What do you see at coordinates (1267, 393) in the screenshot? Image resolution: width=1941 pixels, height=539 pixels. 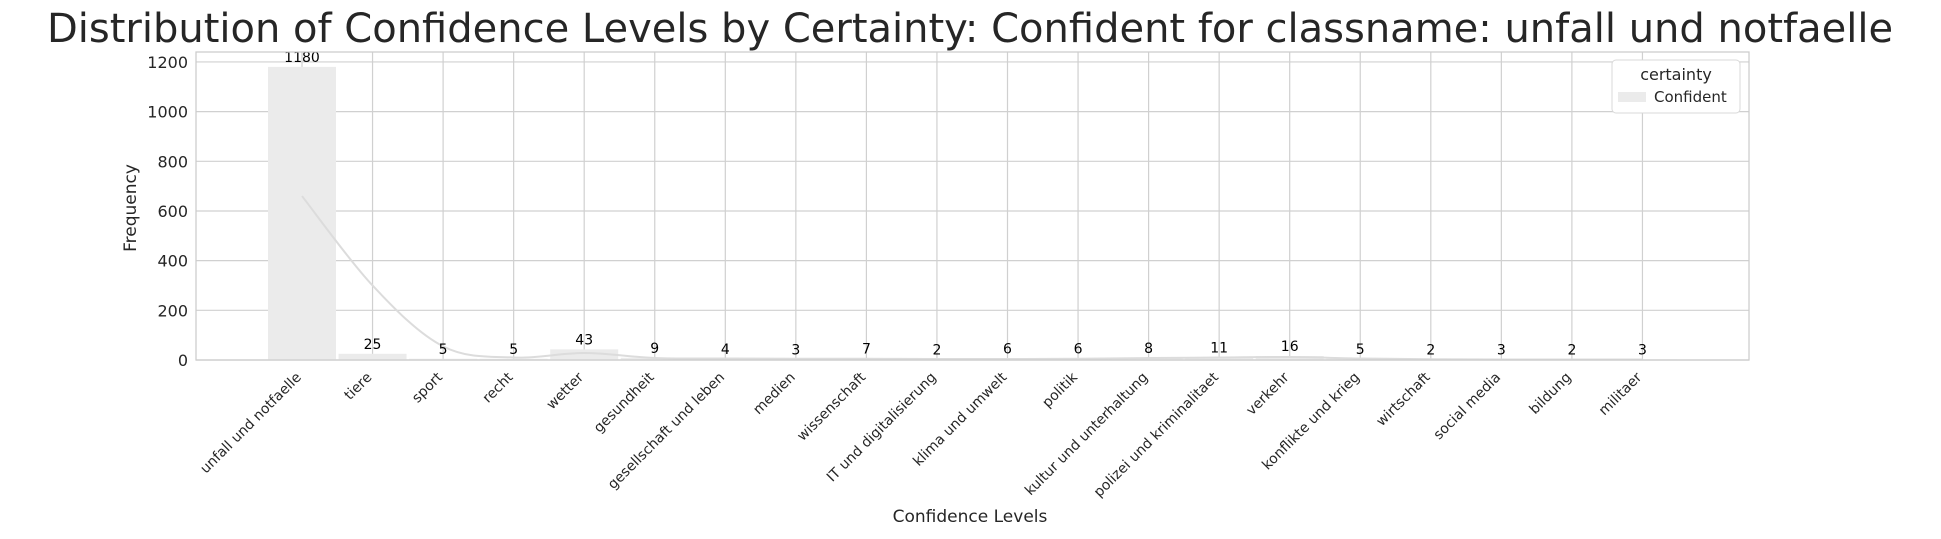 I see `x-tick-label: verkehr` at bounding box center [1267, 393].